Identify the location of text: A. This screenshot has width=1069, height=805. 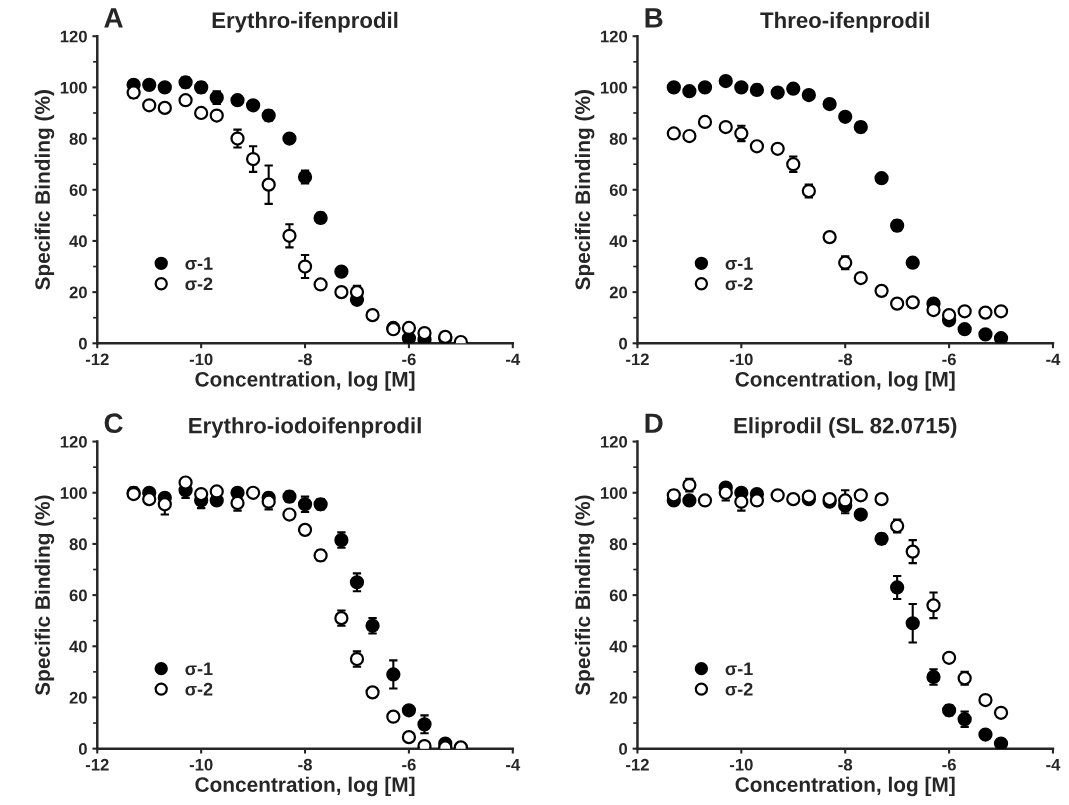
(113, 18).